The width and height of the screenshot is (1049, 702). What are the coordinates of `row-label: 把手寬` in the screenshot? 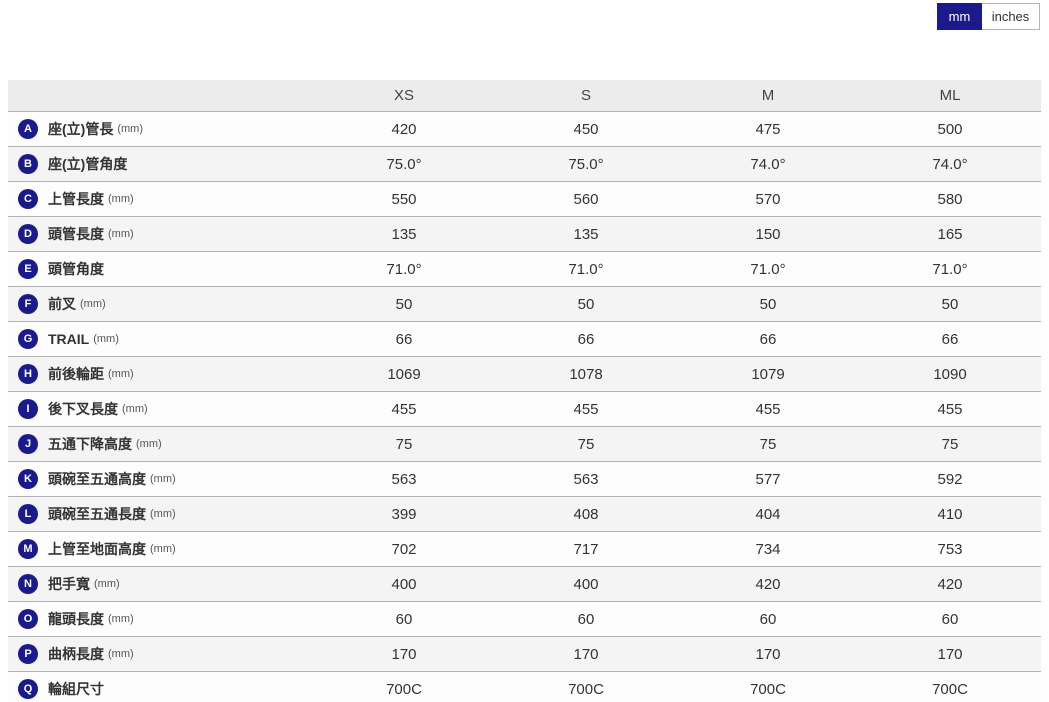 It's located at (69, 584).